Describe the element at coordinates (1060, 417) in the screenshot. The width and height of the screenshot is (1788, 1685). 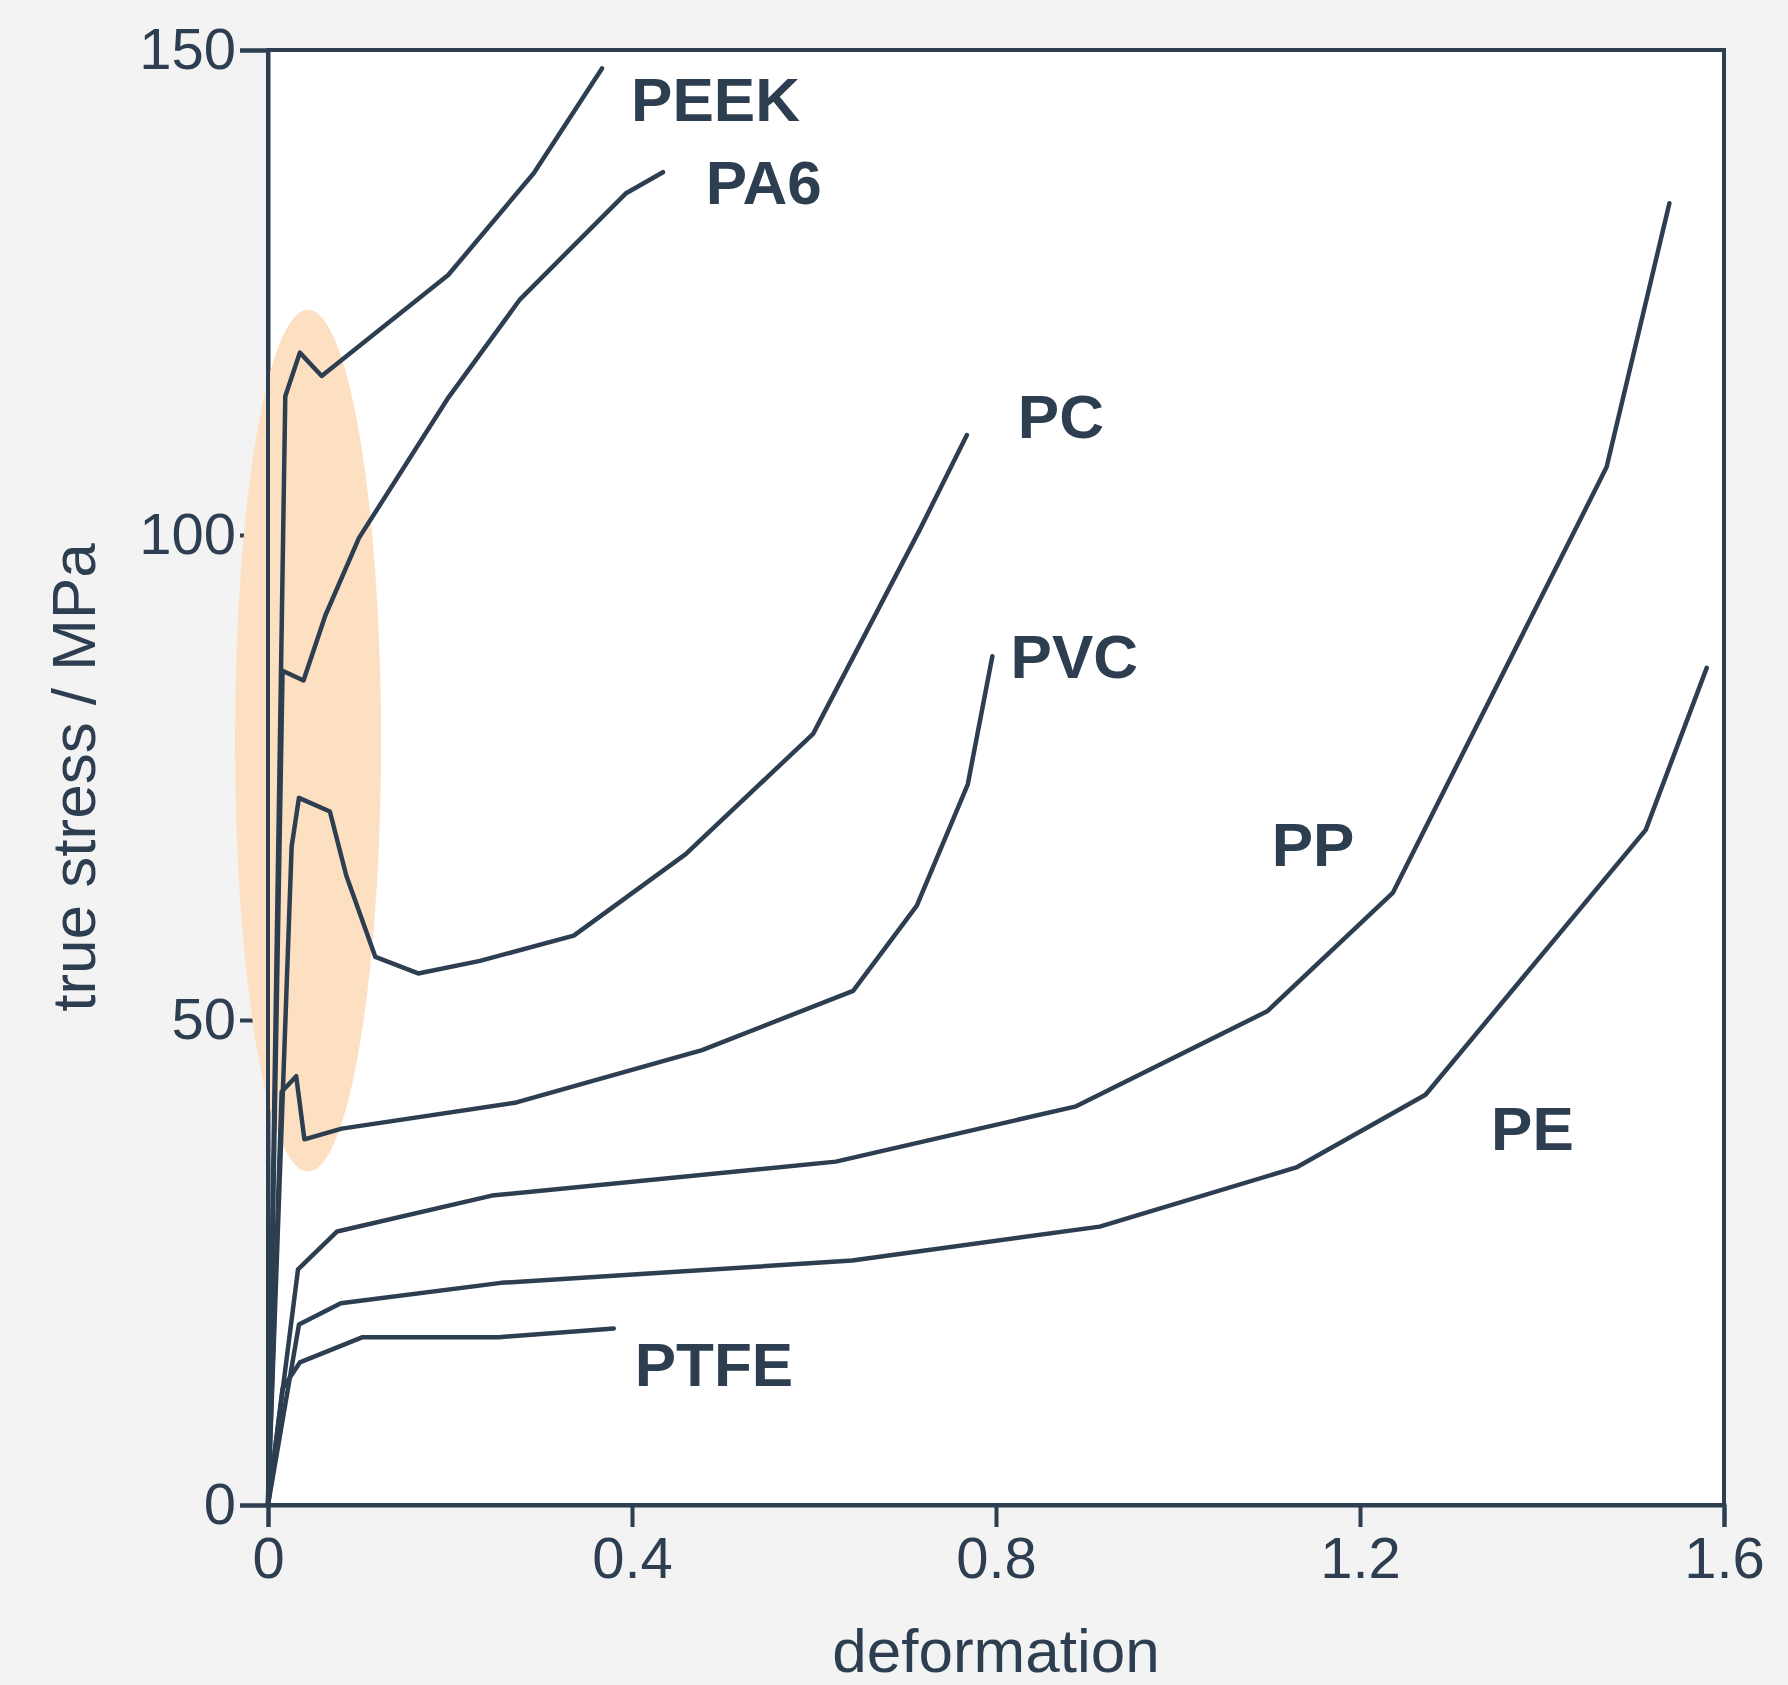
I see `series-label: PC` at that location.